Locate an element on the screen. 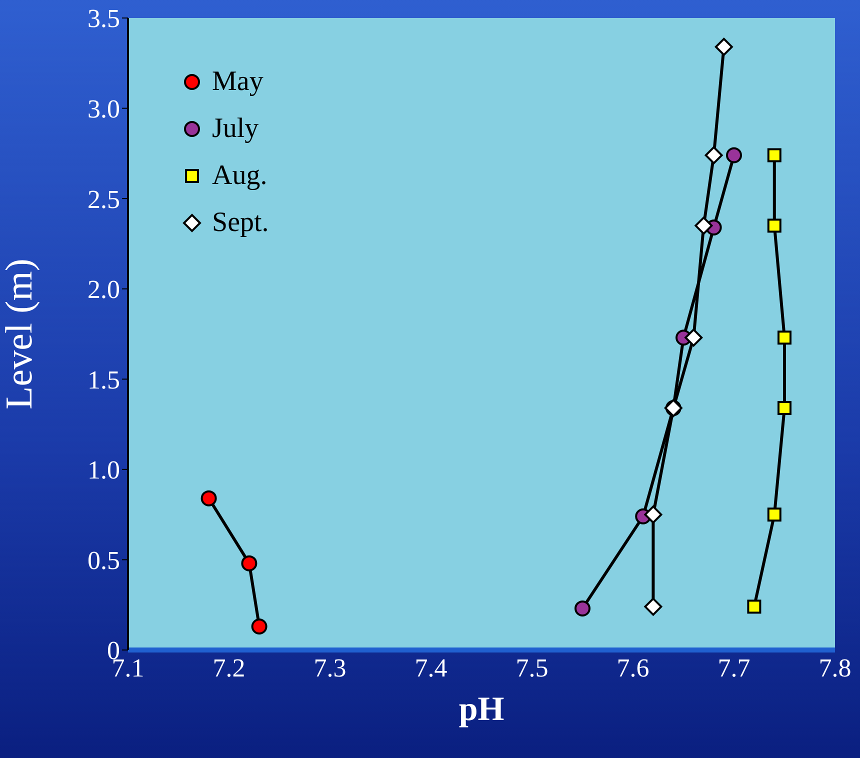 This screenshot has height=758, width=860. legend-label: May is located at coordinates (238, 82).